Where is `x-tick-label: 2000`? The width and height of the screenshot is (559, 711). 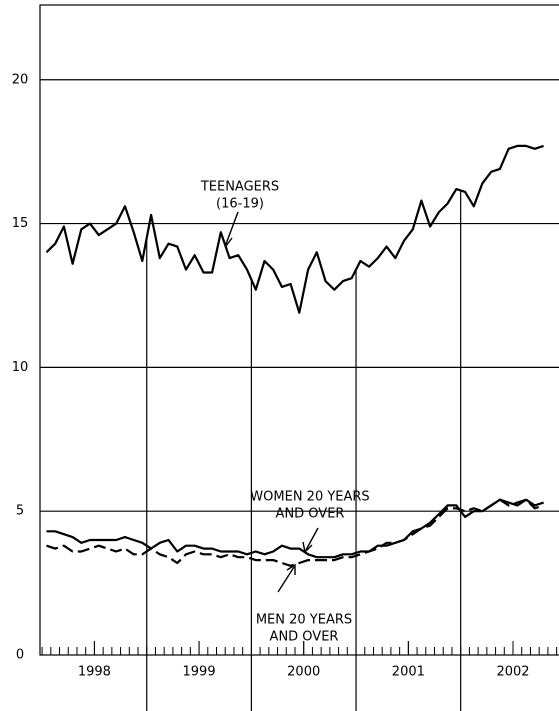
x-tick-label: 2000 is located at coordinates (303, 672).